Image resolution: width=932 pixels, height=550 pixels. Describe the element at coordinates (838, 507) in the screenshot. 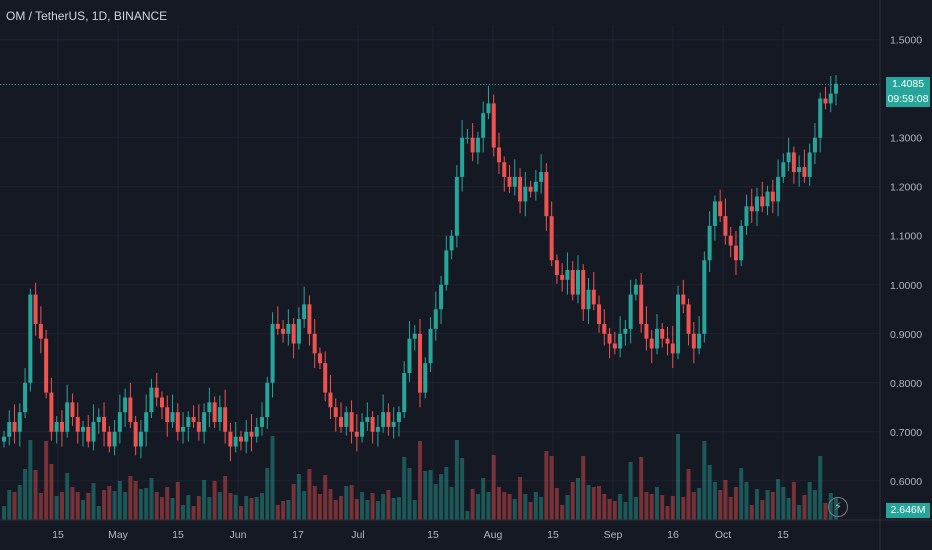

I see `lightning-icon: ⚡` at that location.